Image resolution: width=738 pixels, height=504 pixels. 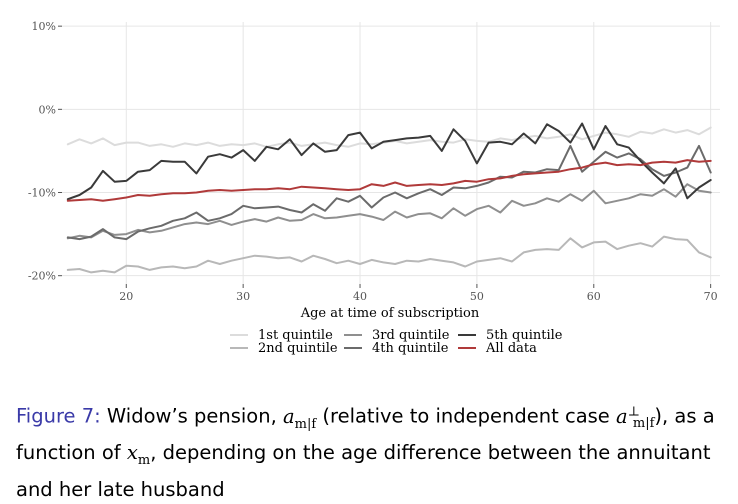 I want to click on x-tick-labels: 20 30 40 50 60 70, so click(x=418, y=296).